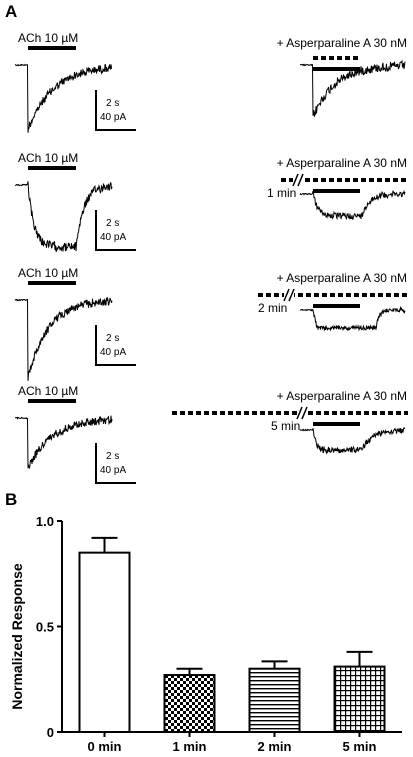  Describe the element at coordinates (50, 732) in the screenshot. I see `y-tick-label: 0` at that location.